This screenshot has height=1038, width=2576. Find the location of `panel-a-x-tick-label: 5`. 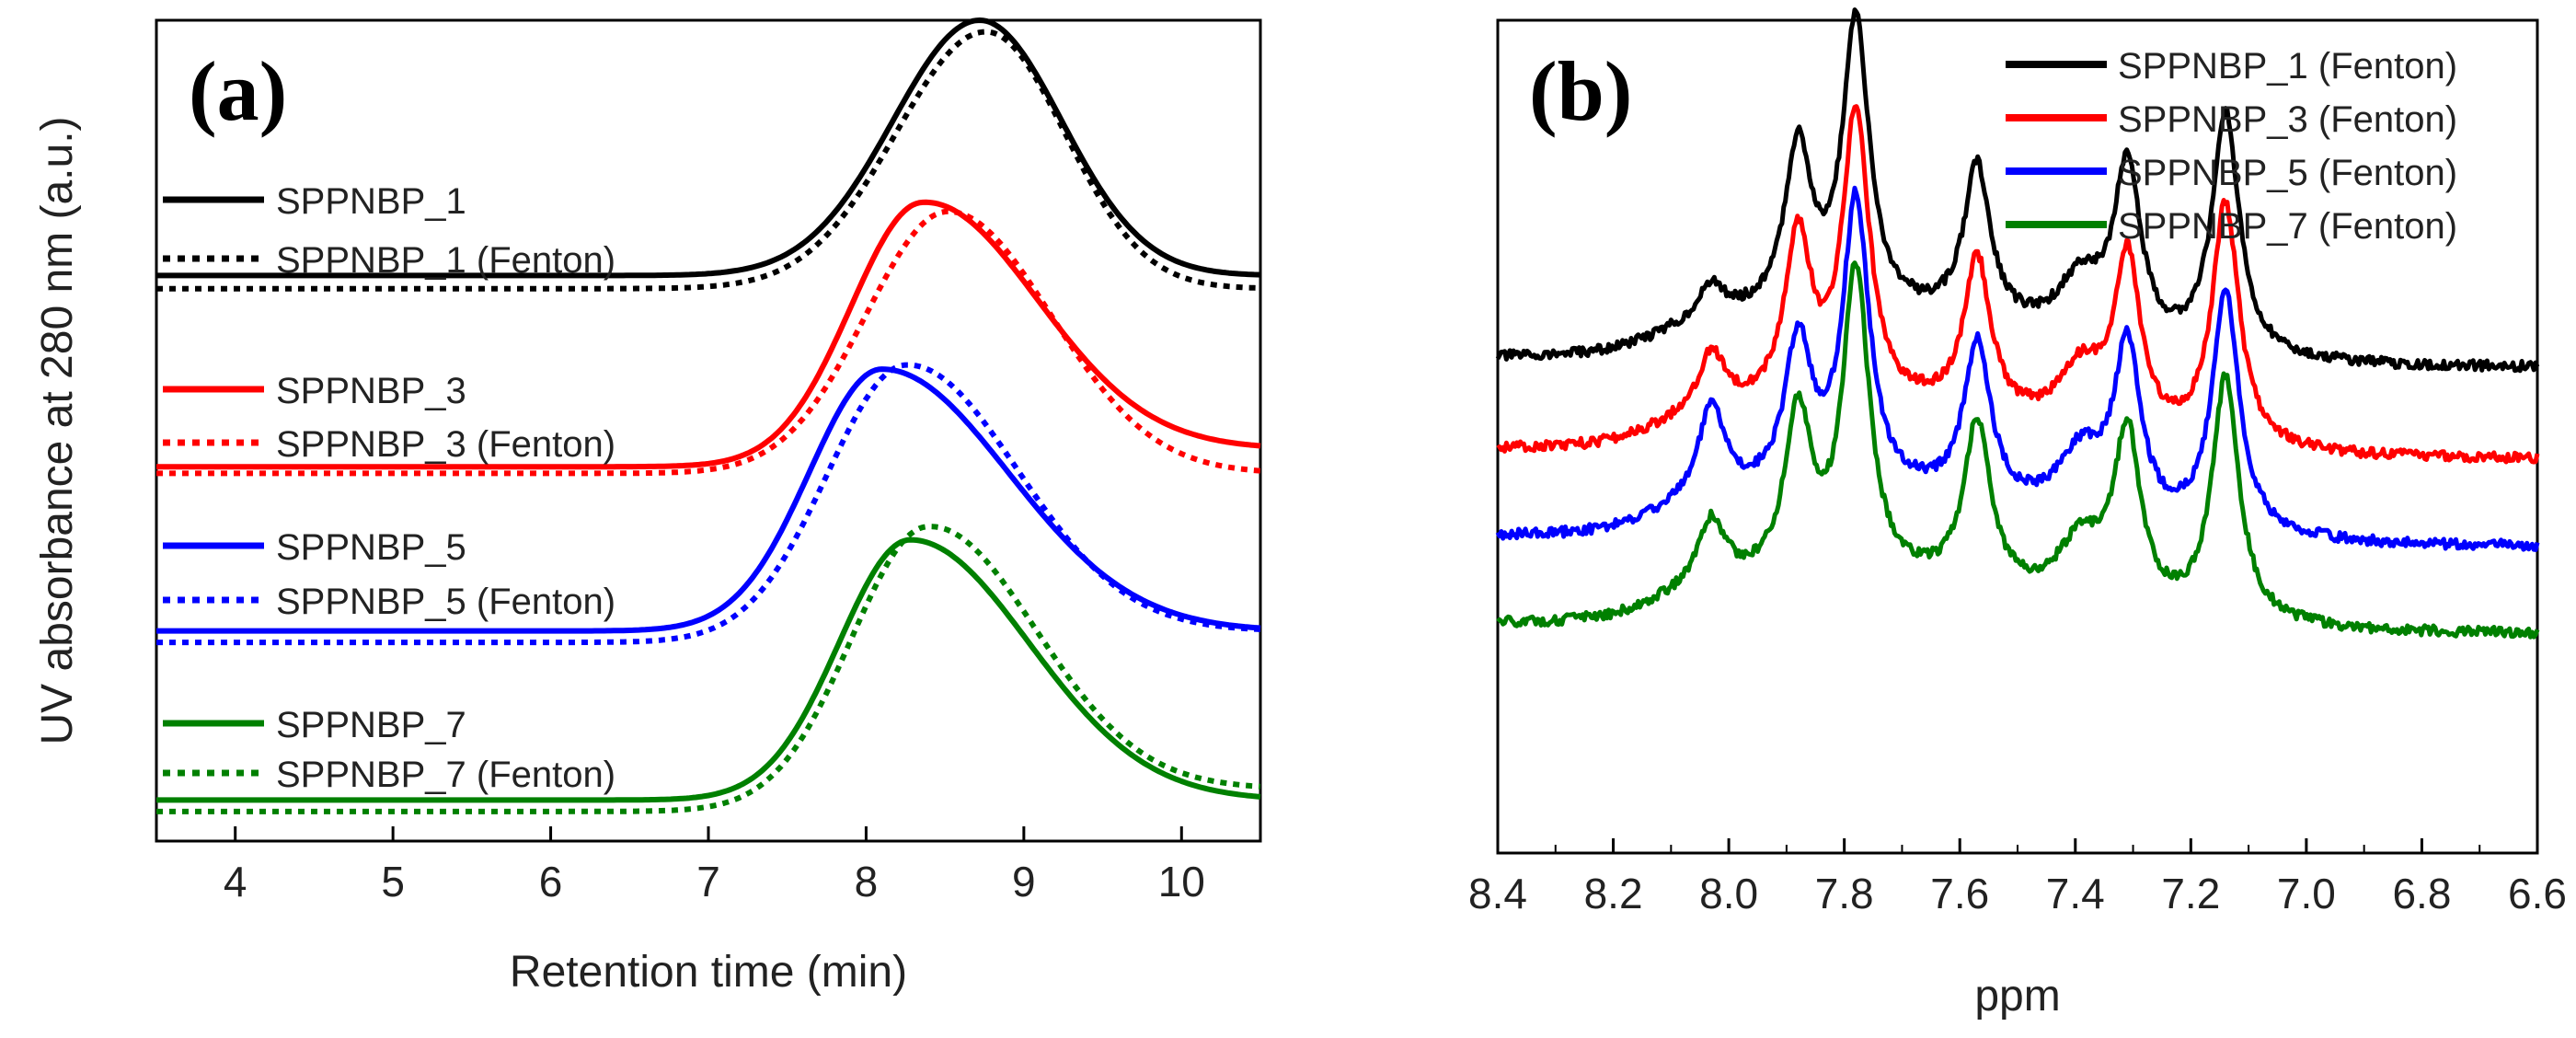

panel-a-x-tick-label: 5 is located at coordinates (393, 881).